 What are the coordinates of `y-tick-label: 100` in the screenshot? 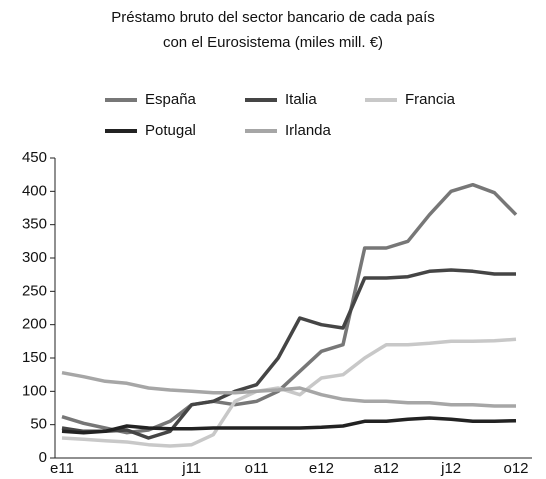 It's located at (34, 390).